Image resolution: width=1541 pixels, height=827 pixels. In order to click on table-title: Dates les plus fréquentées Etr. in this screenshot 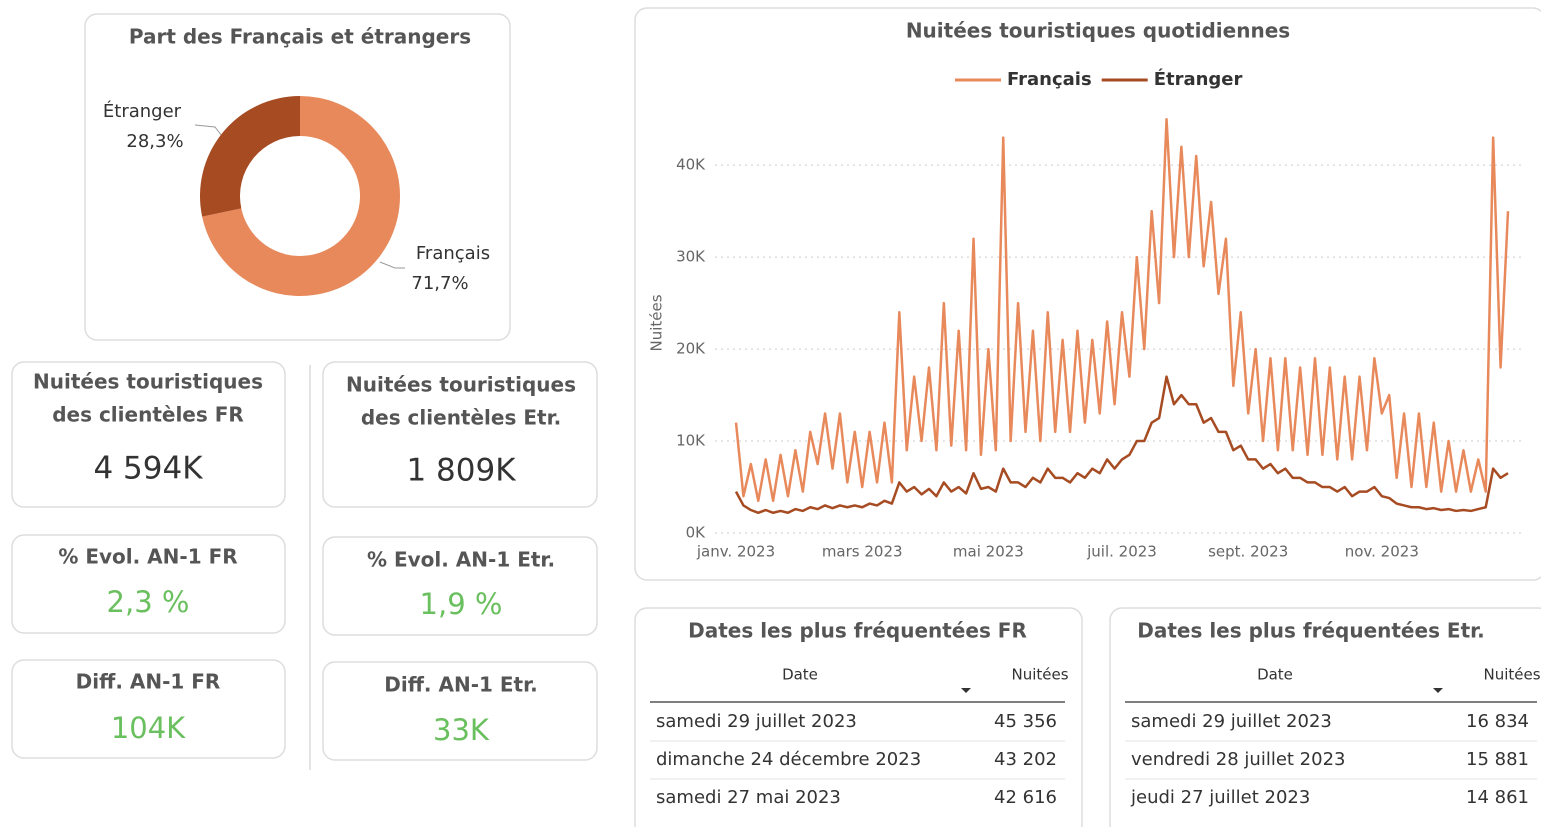, I will do `click(1311, 631)`.